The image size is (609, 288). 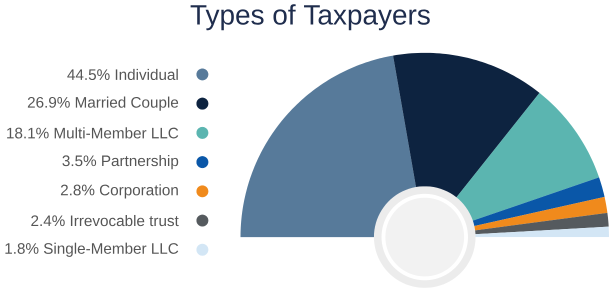 I want to click on data-label: 3.5%, so click(x=79, y=160).